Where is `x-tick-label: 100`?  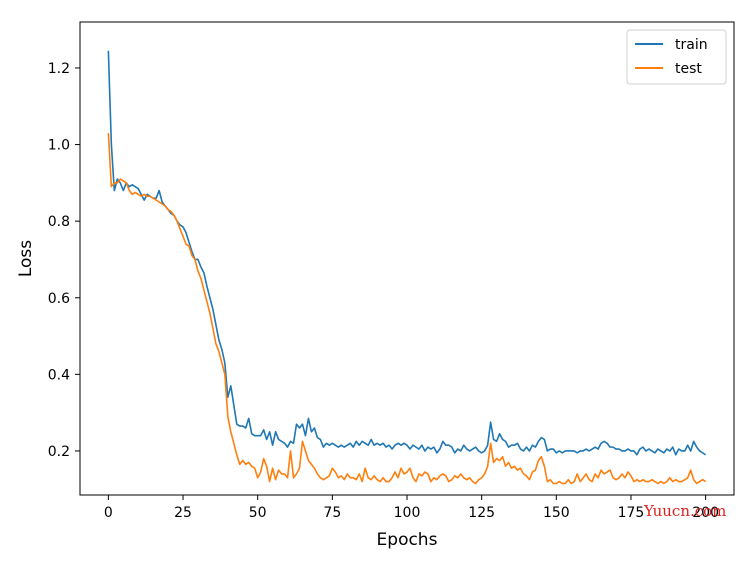 x-tick-label: 100 is located at coordinates (407, 513).